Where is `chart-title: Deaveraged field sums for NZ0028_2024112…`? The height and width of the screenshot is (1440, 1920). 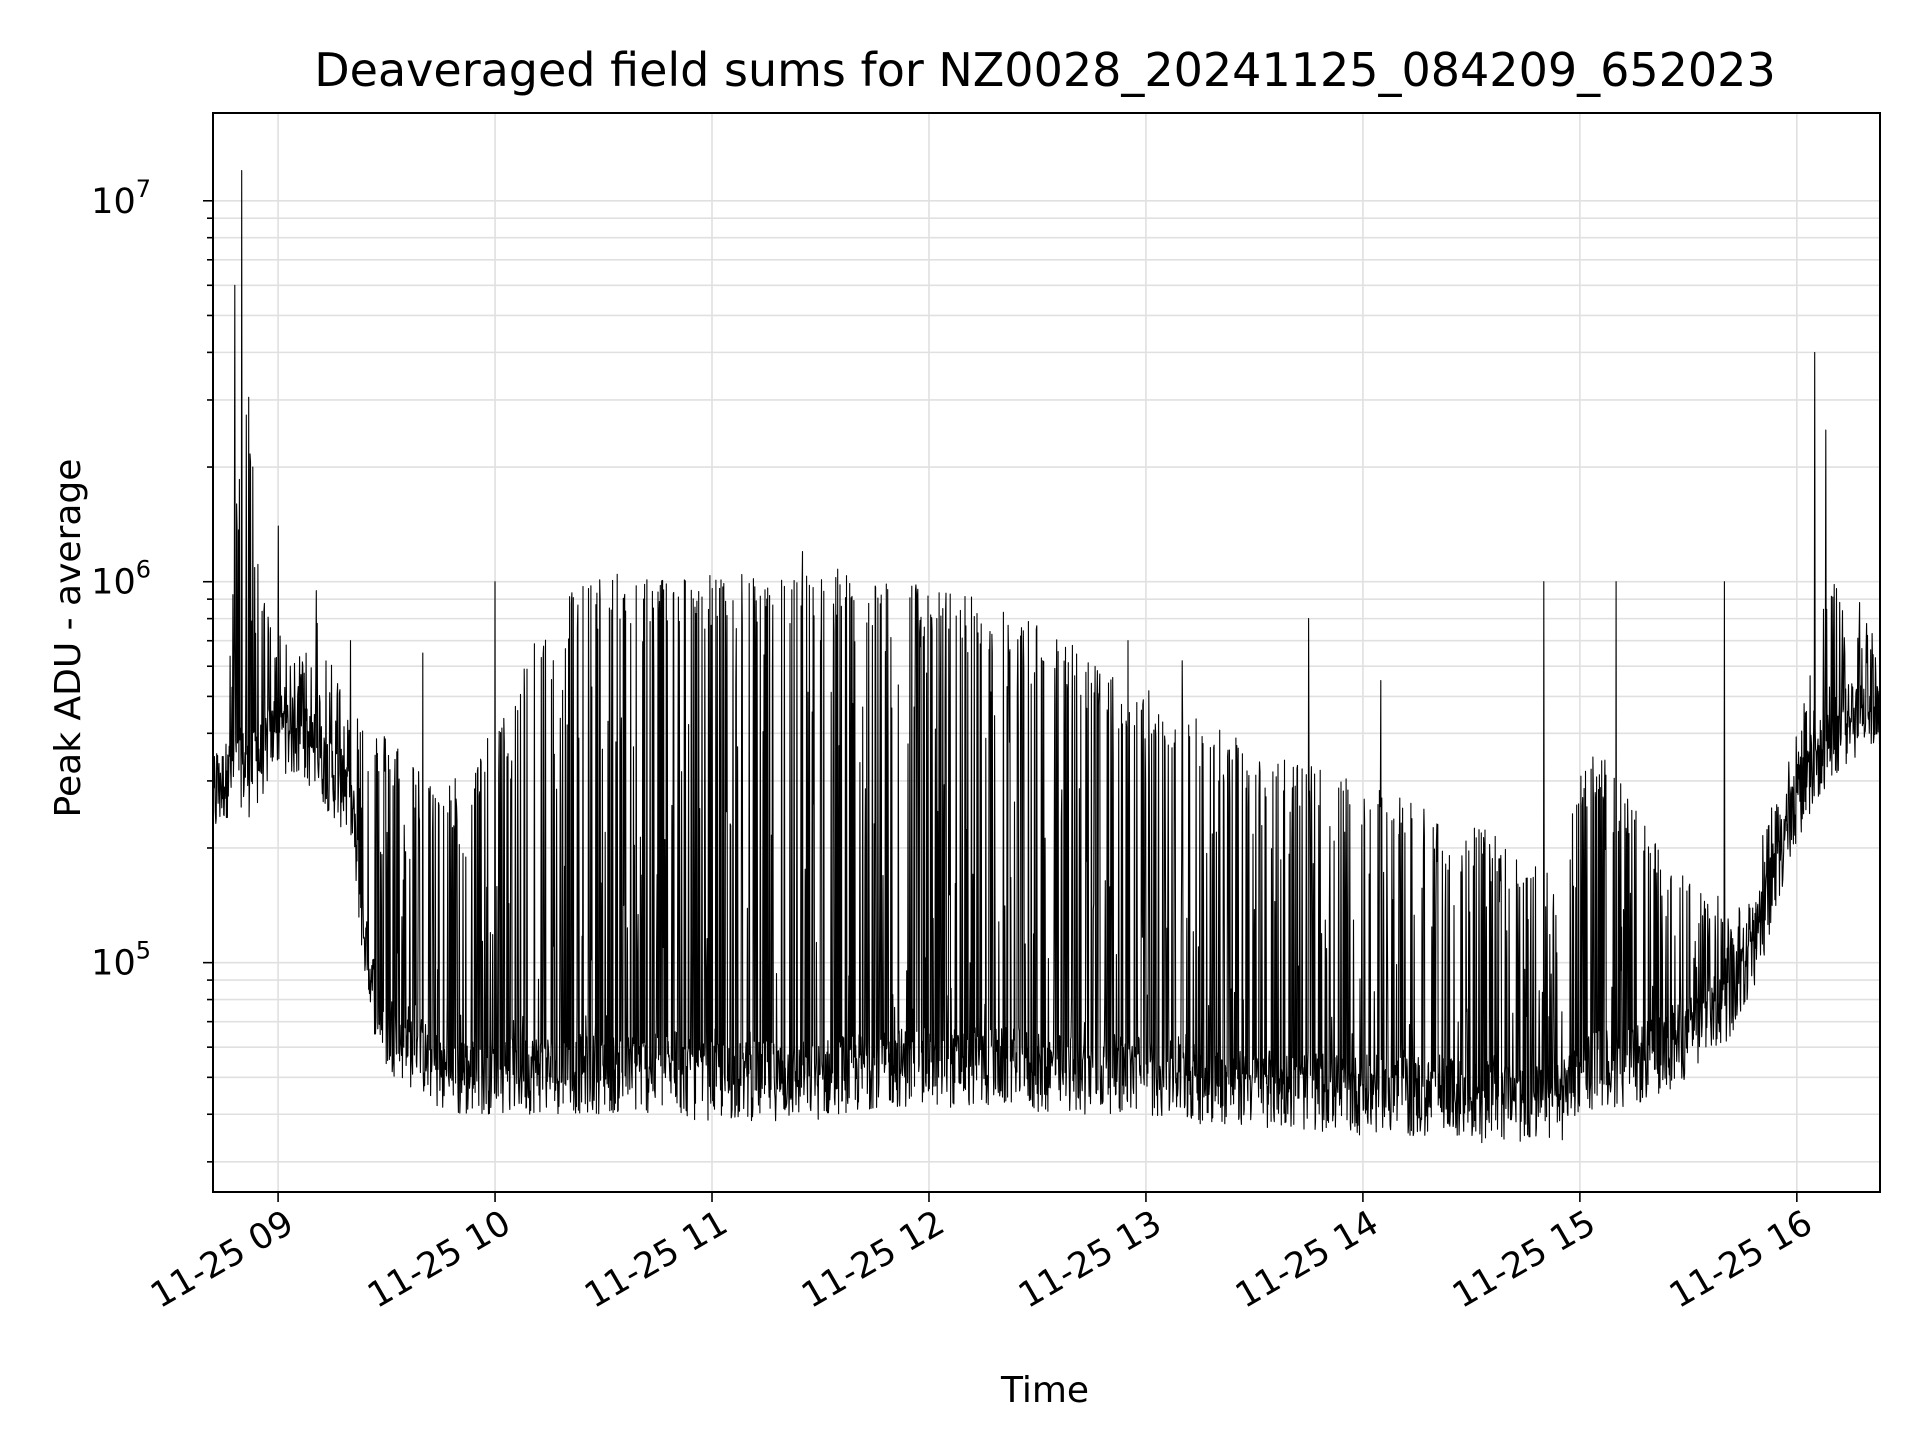
chart-title: Deaveraged field sums for NZ0028_2024112… is located at coordinates (1044, 70).